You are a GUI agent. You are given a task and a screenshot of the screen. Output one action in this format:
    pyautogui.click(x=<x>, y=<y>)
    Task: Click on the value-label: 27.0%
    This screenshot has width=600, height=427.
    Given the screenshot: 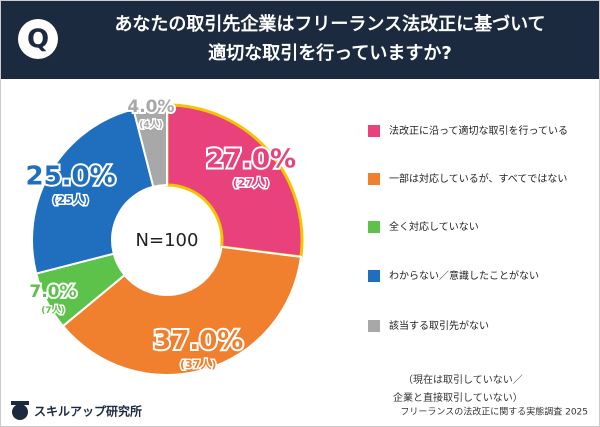 What is the action you would take?
    pyautogui.click(x=251, y=159)
    